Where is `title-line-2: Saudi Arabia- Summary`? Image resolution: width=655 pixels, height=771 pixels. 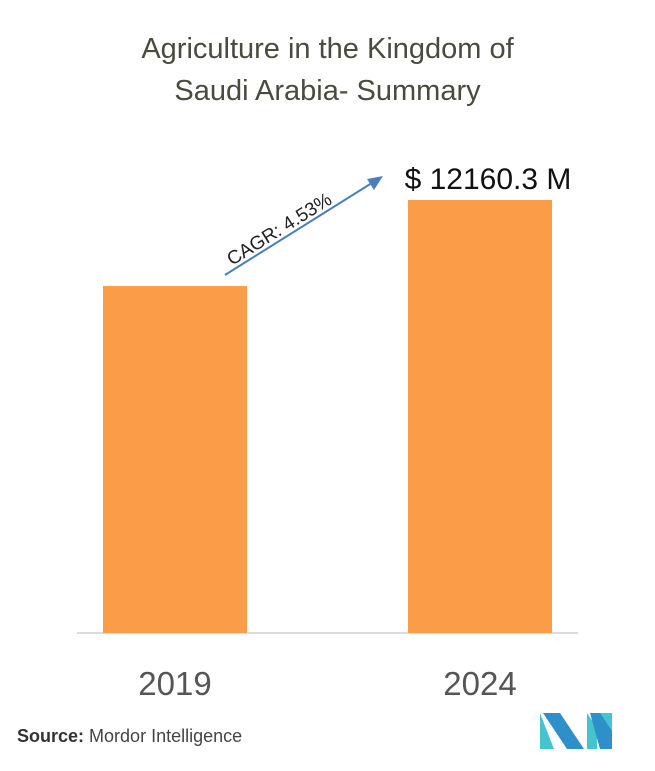 title-line-2: Saudi Arabia- Summary is located at coordinates (327, 91).